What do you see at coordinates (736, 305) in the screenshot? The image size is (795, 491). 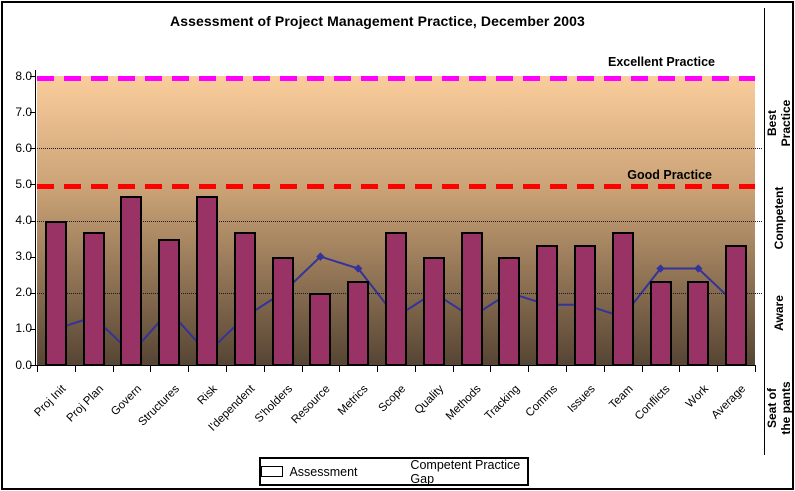 I see `bar-average` at bounding box center [736, 305].